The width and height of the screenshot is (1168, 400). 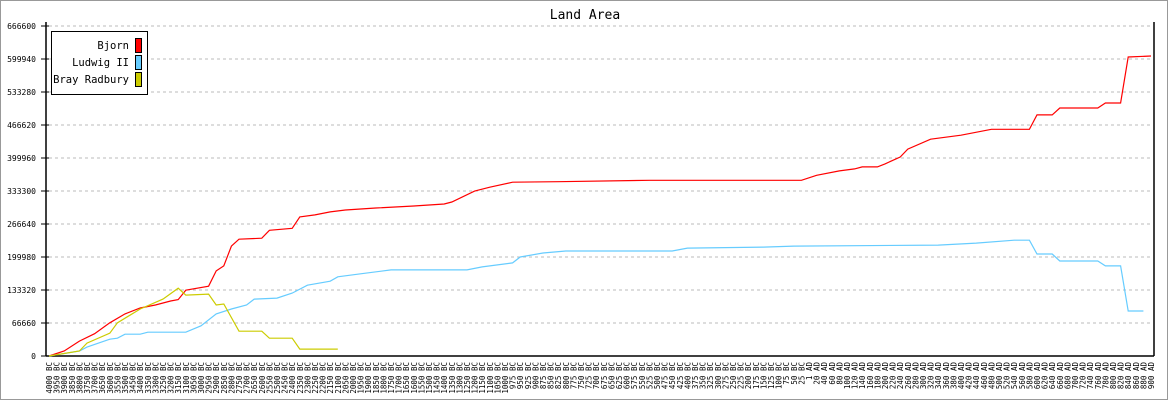 I want to click on x-tick-label: 260 AD, so click(x=908, y=376).